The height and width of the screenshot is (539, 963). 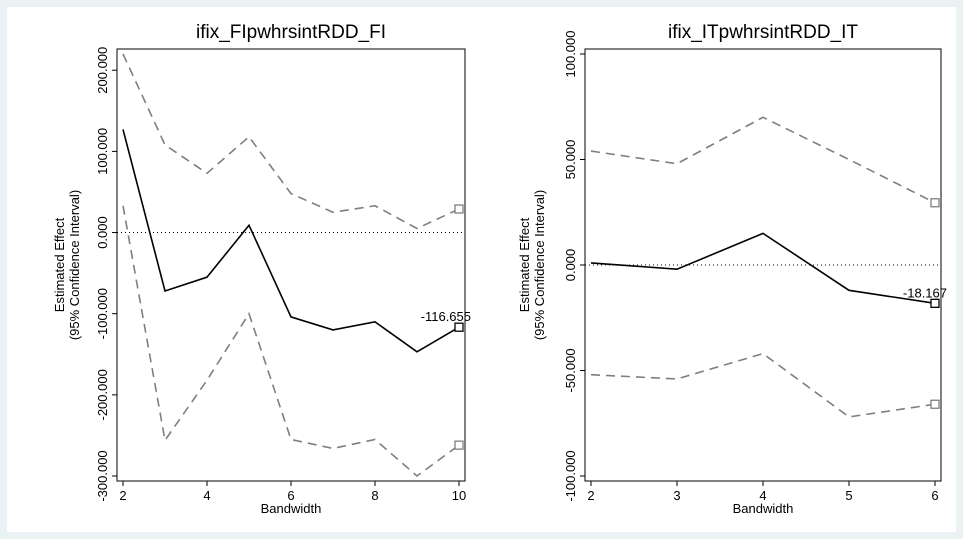 What do you see at coordinates (459, 495) in the screenshot?
I see `x-tick-label: 10` at bounding box center [459, 495].